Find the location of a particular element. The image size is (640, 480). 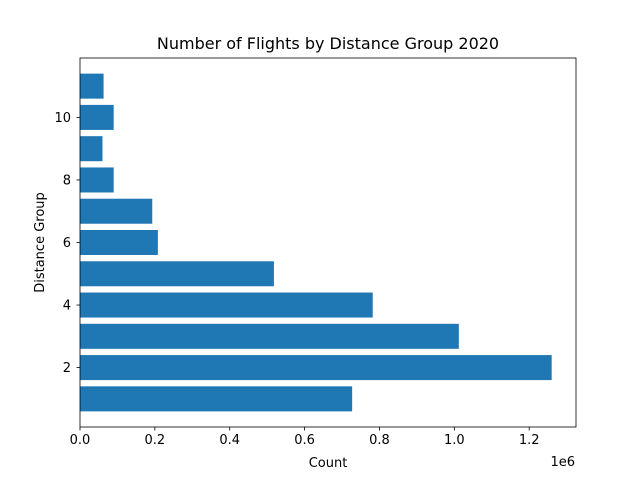

x-axis-ticks: 0.0 0.2 0.4 0.6 0.8 1.0 1.2 is located at coordinates (305, 437).